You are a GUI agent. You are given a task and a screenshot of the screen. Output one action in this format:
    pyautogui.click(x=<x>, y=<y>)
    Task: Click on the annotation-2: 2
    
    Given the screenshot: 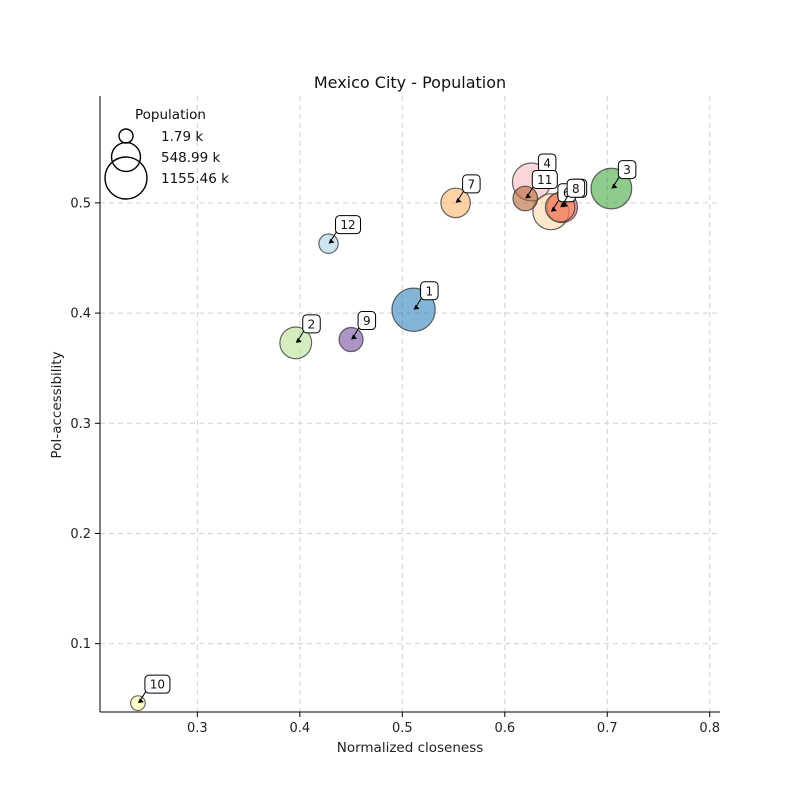 What is the action you would take?
    pyautogui.click(x=308, y=328)
    